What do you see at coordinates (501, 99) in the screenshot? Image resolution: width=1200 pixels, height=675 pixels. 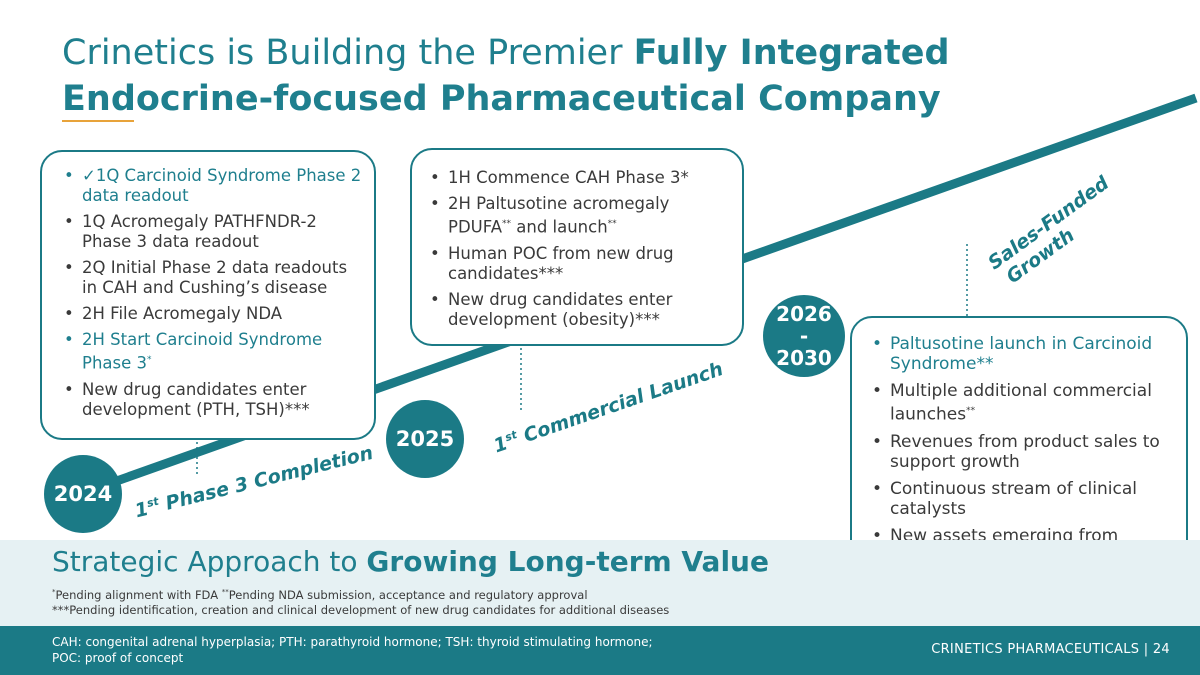 I see `title-bold-line2: Endocrine-focused Pharmaceutical Company` at bounding box center [501, 99].